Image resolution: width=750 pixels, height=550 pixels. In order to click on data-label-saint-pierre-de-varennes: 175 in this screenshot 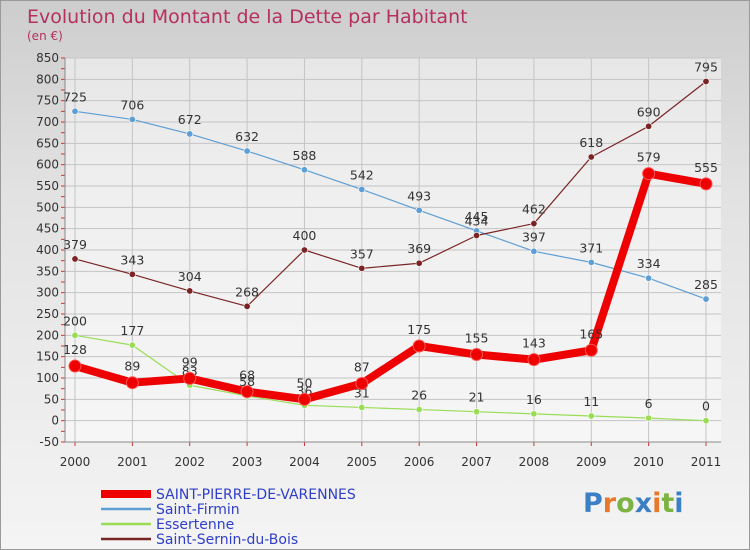, I will do `click(419, 329)`.